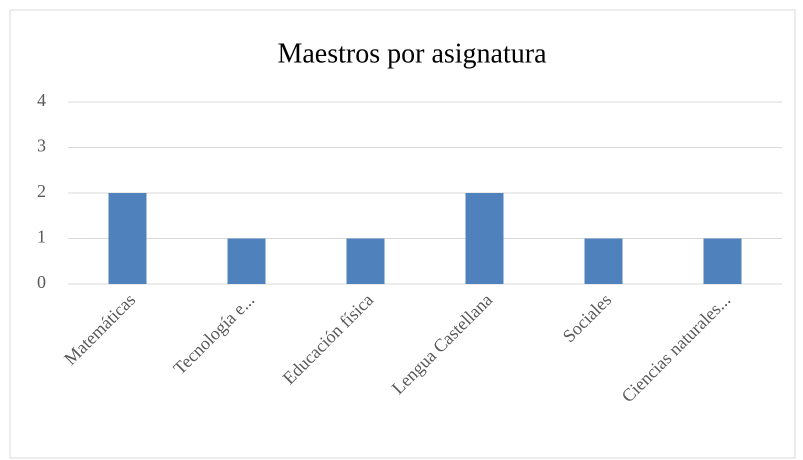 This screenshot has width=803, height=460. Describe the element at coordinates (41, 191) in the screenshot. I see `y-tick-label: 2` at that location.